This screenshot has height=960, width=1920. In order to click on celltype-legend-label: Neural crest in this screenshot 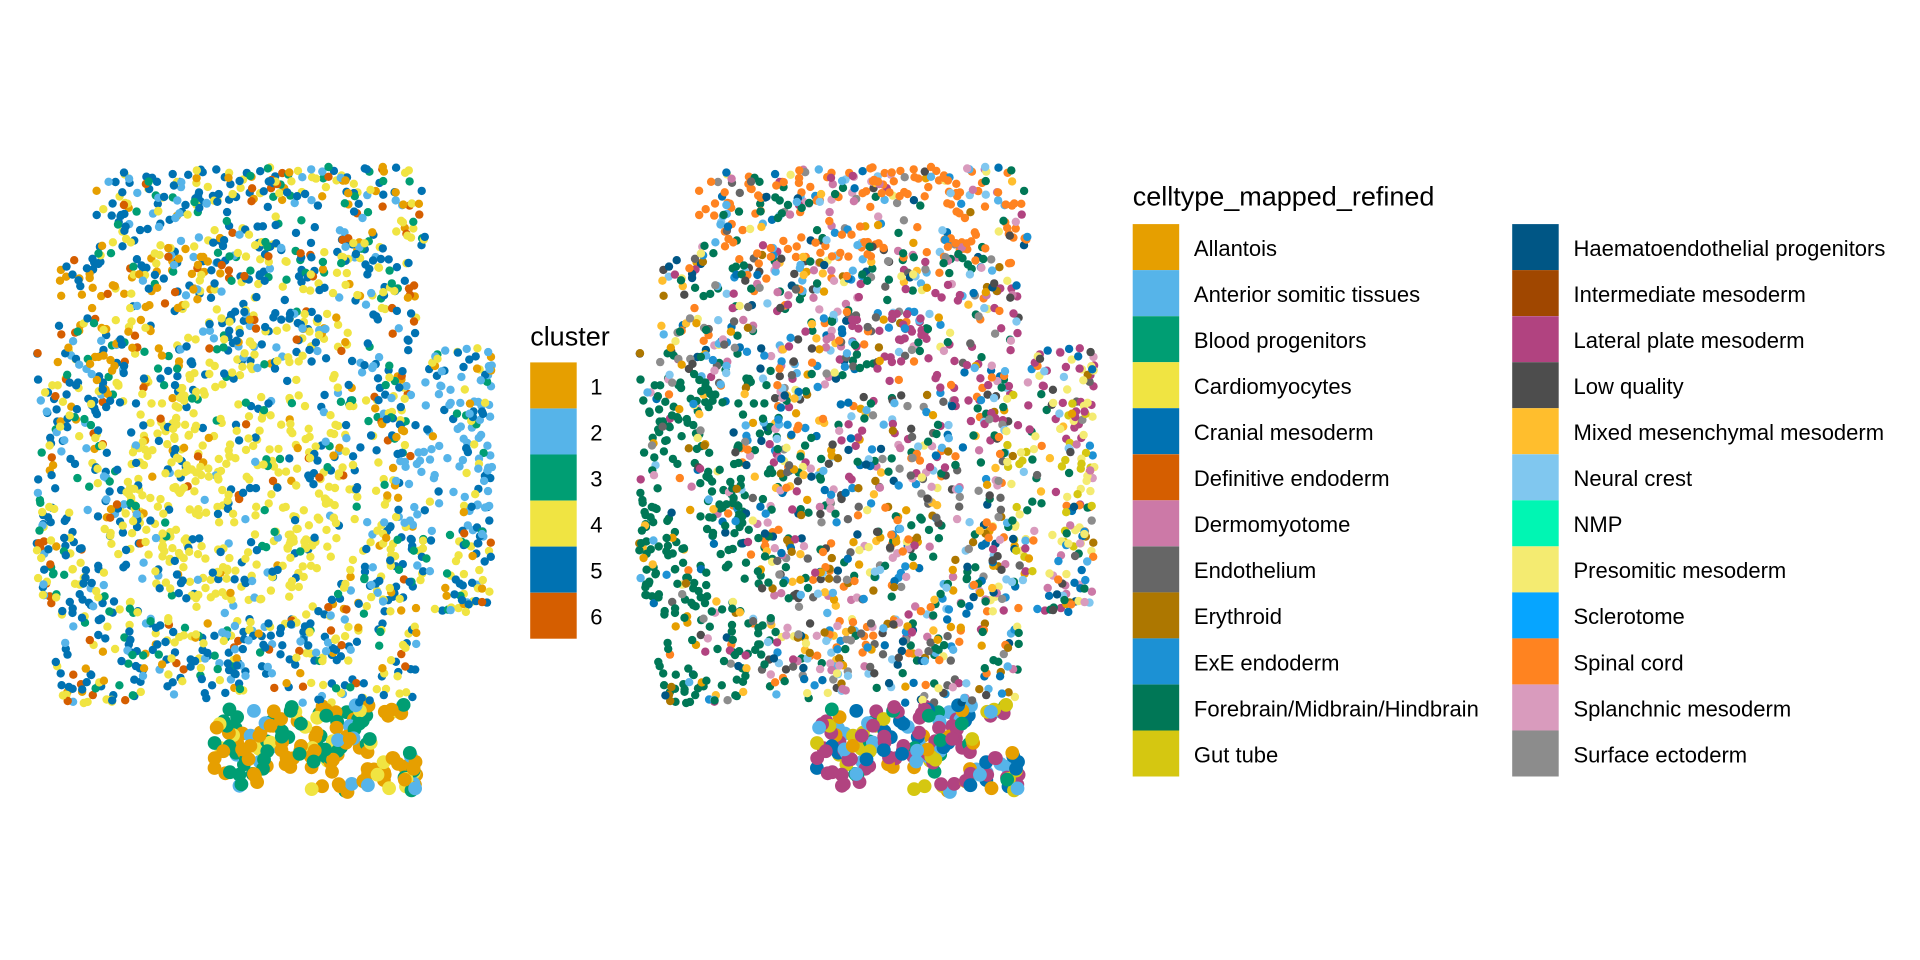, I will do `click(1633, 478)`.